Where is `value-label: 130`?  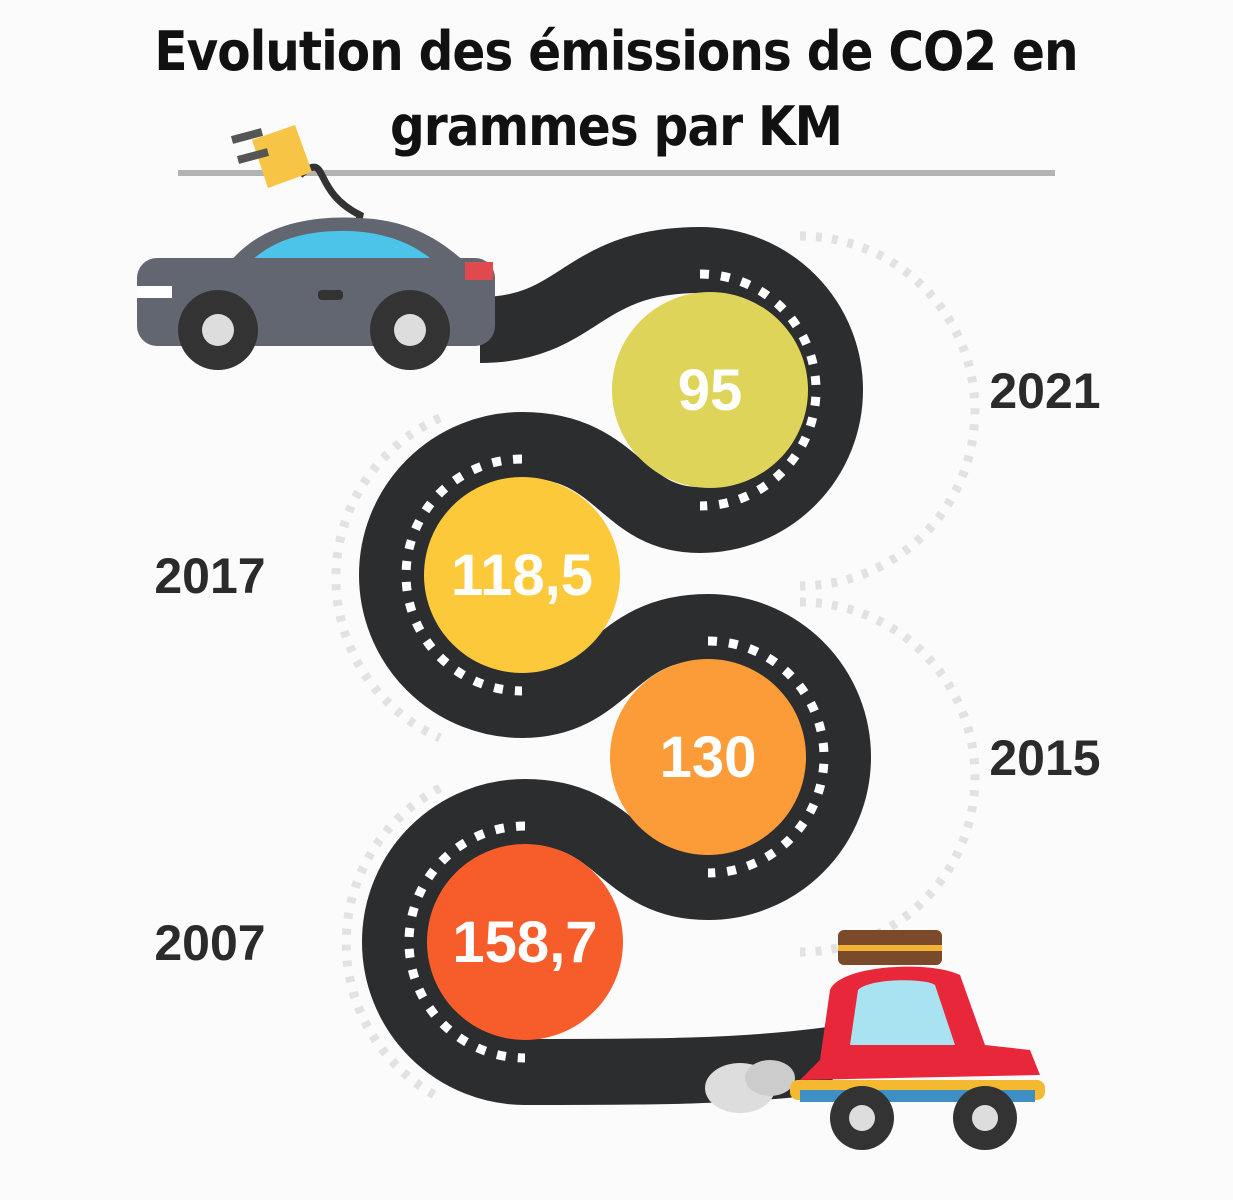 value-label: 130 is located at coordinates (708, 757).